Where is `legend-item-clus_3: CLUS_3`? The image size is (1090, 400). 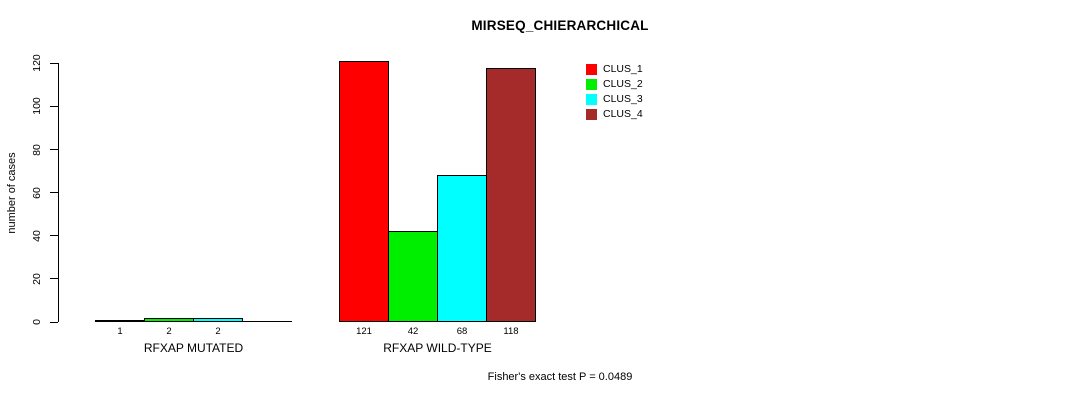
legend-item-clus_3: CLUS_3 is located at coordinates (614, 99).